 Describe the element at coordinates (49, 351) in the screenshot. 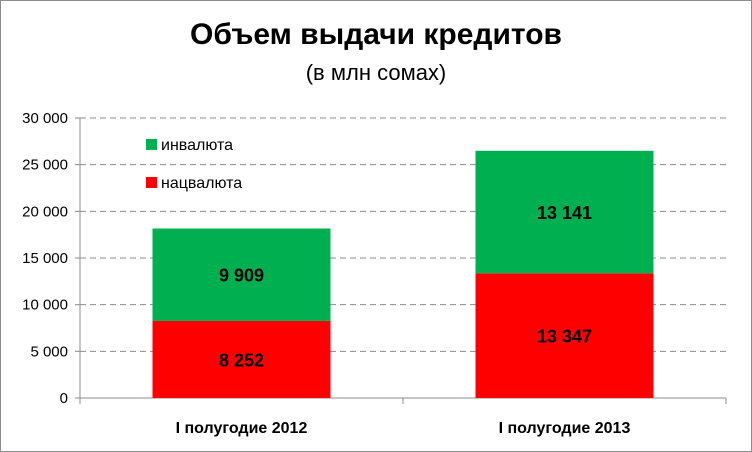

I see `y-tick-label: 5 000` at that location.